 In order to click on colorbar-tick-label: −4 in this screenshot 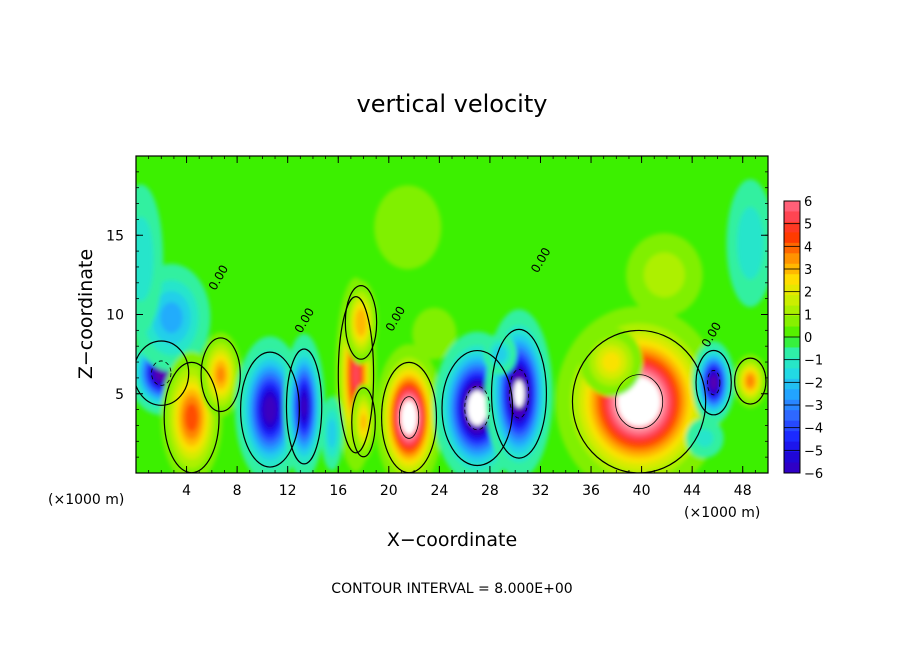, I will do `click(813, 429)`.